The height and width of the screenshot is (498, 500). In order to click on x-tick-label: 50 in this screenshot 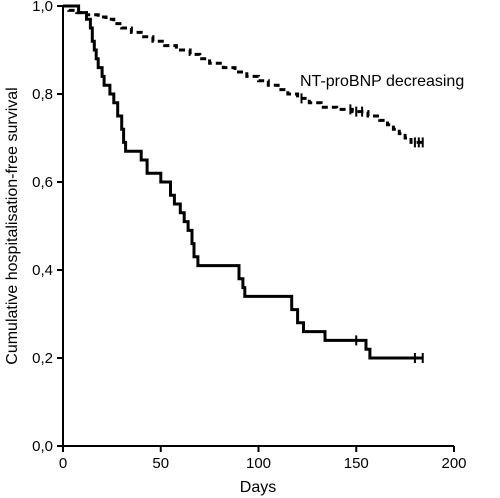, I will do `click(160, 463)`.